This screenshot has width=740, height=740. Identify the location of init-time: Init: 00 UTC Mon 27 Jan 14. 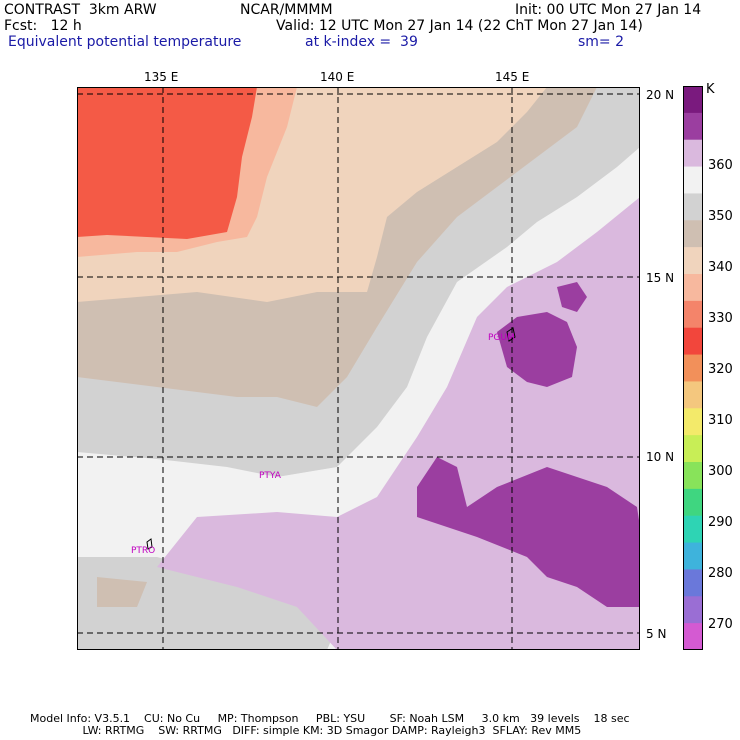
(608, 10).